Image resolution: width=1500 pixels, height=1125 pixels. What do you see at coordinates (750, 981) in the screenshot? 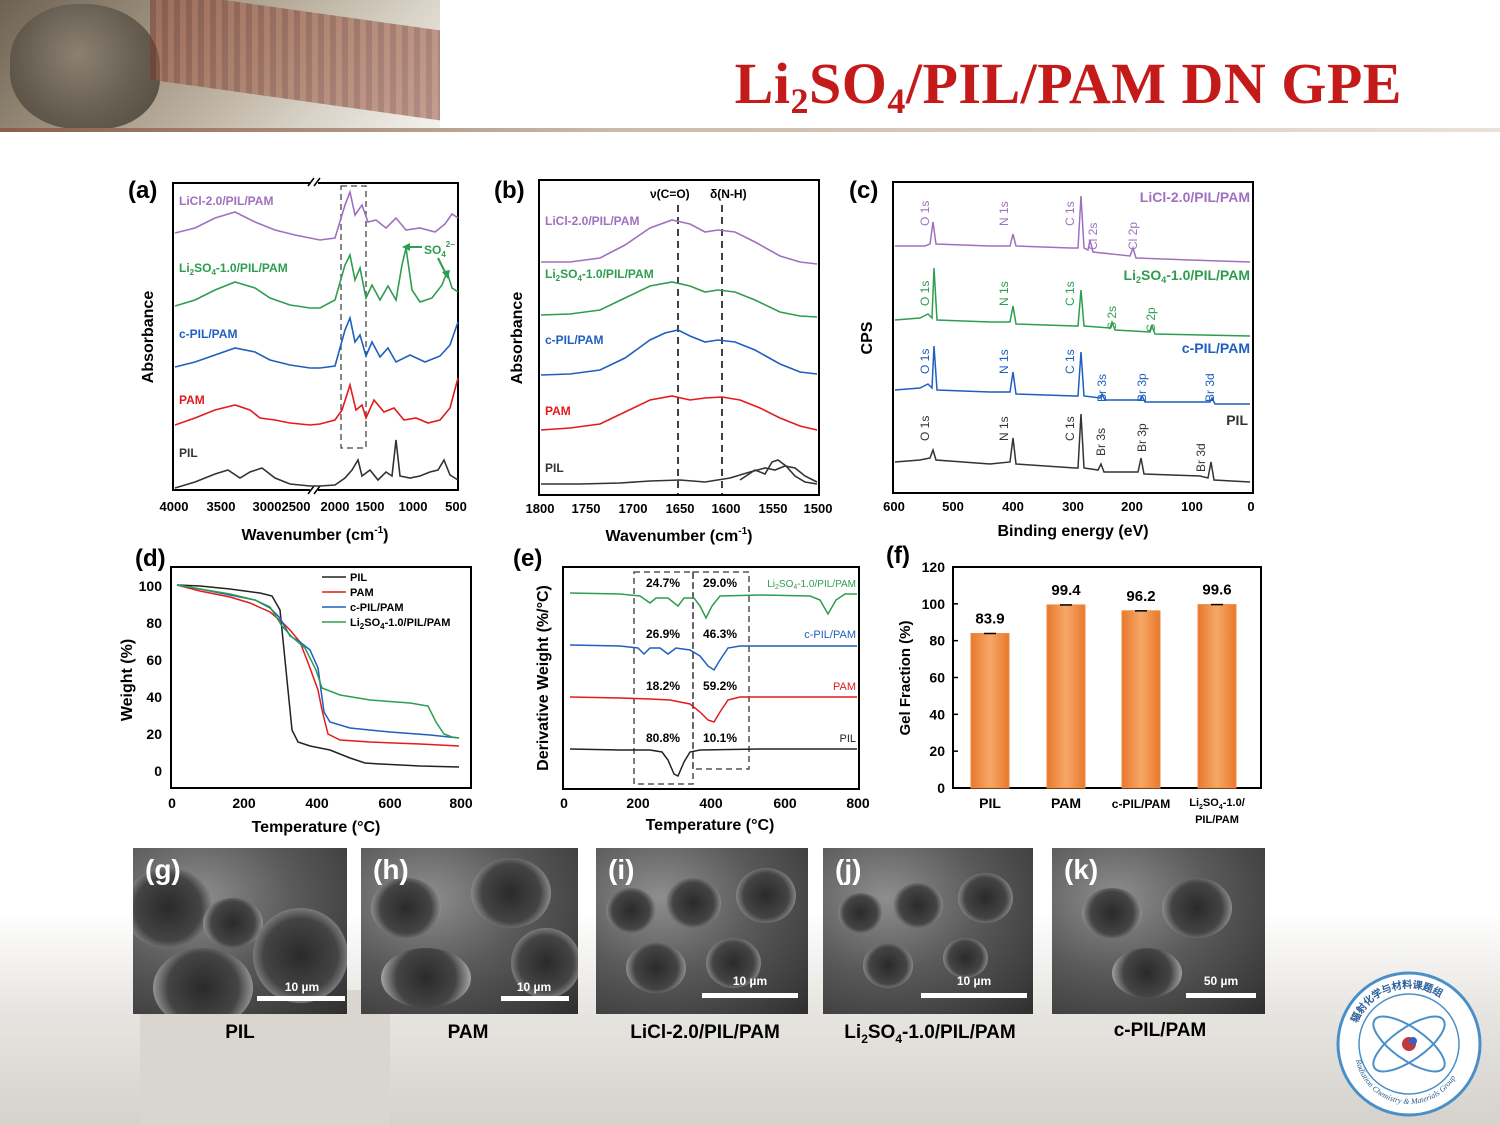
I see `scale-label: 10 µm` at bounding box center [750, 981].